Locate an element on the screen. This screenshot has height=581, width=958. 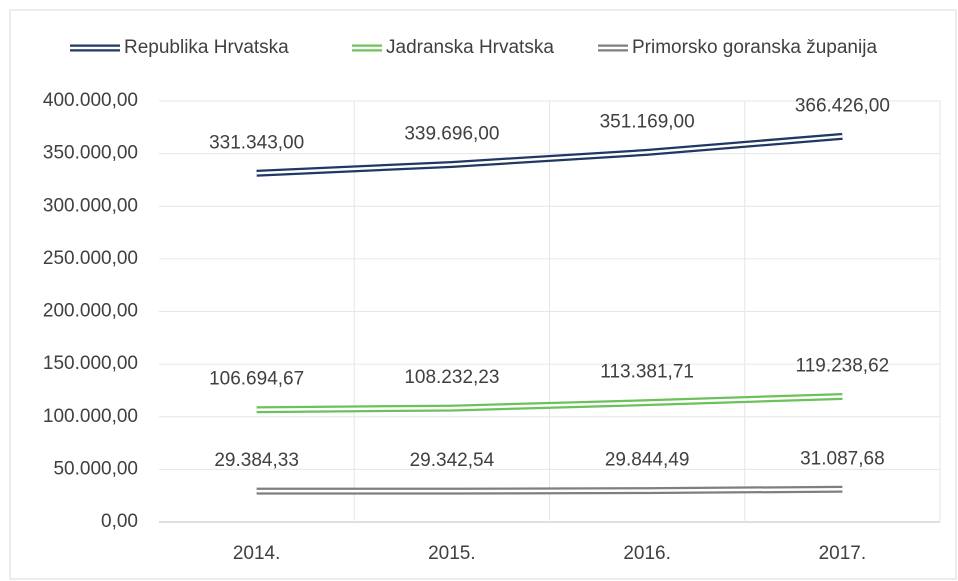
y-tick-label: 0,00 is located at coordinates (119, 521).